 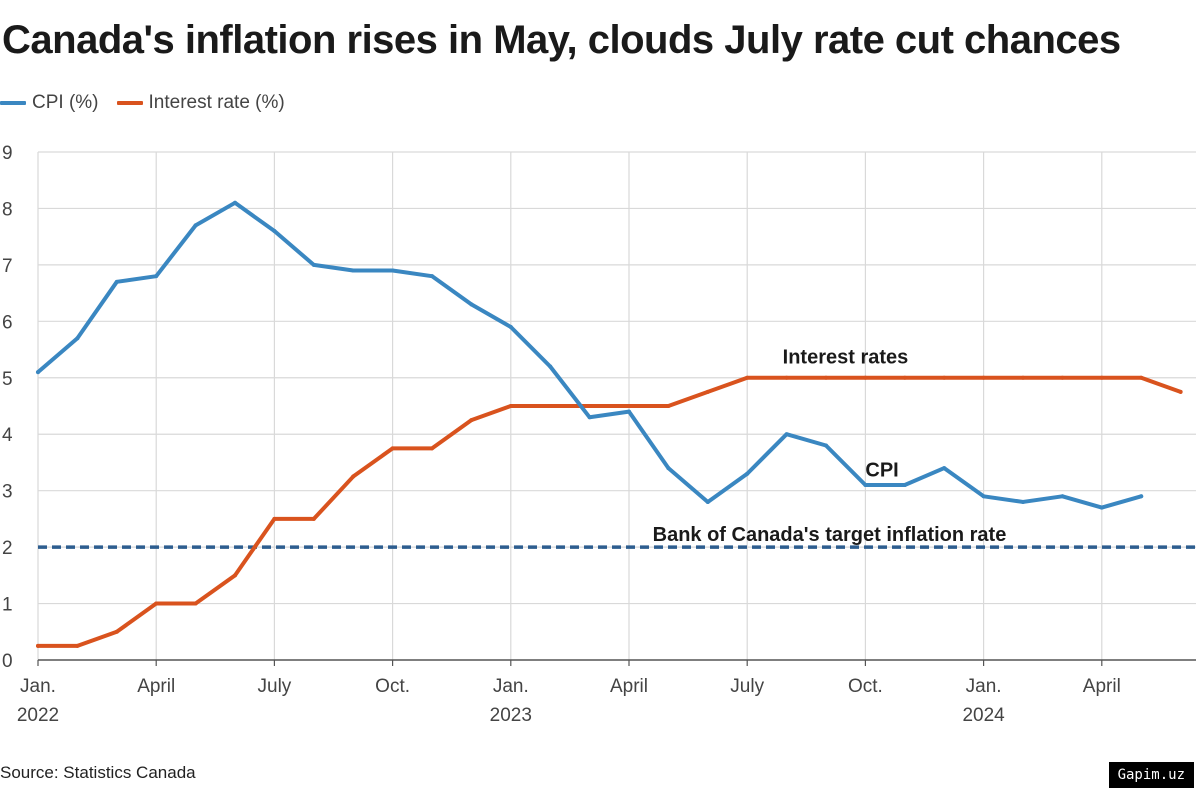 What do you see at coordinates (7, 322) in the screenshot?
I see `y-tick-label: 6` at bounding box center [7, 322].